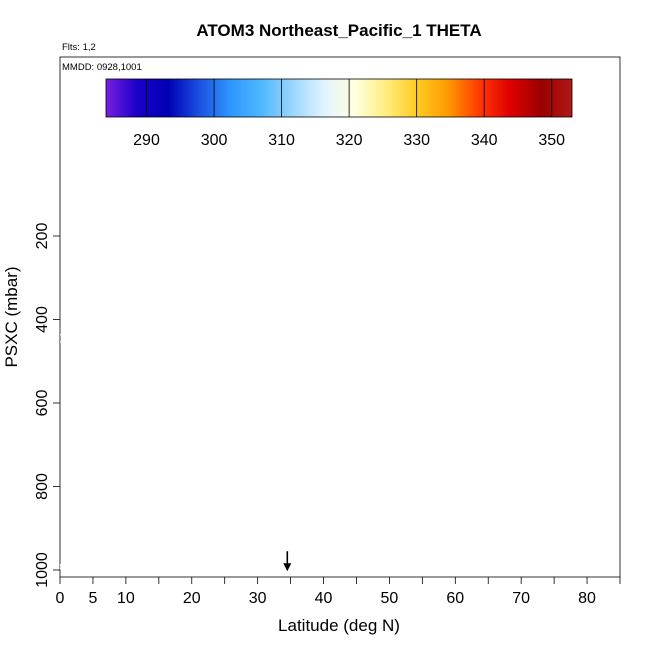 This screenshot has width=650, height=650. Describe the element at coordinates (11, 316) in the screenshot. I see `y-axis-label: PSXC (mbar)` at that location.